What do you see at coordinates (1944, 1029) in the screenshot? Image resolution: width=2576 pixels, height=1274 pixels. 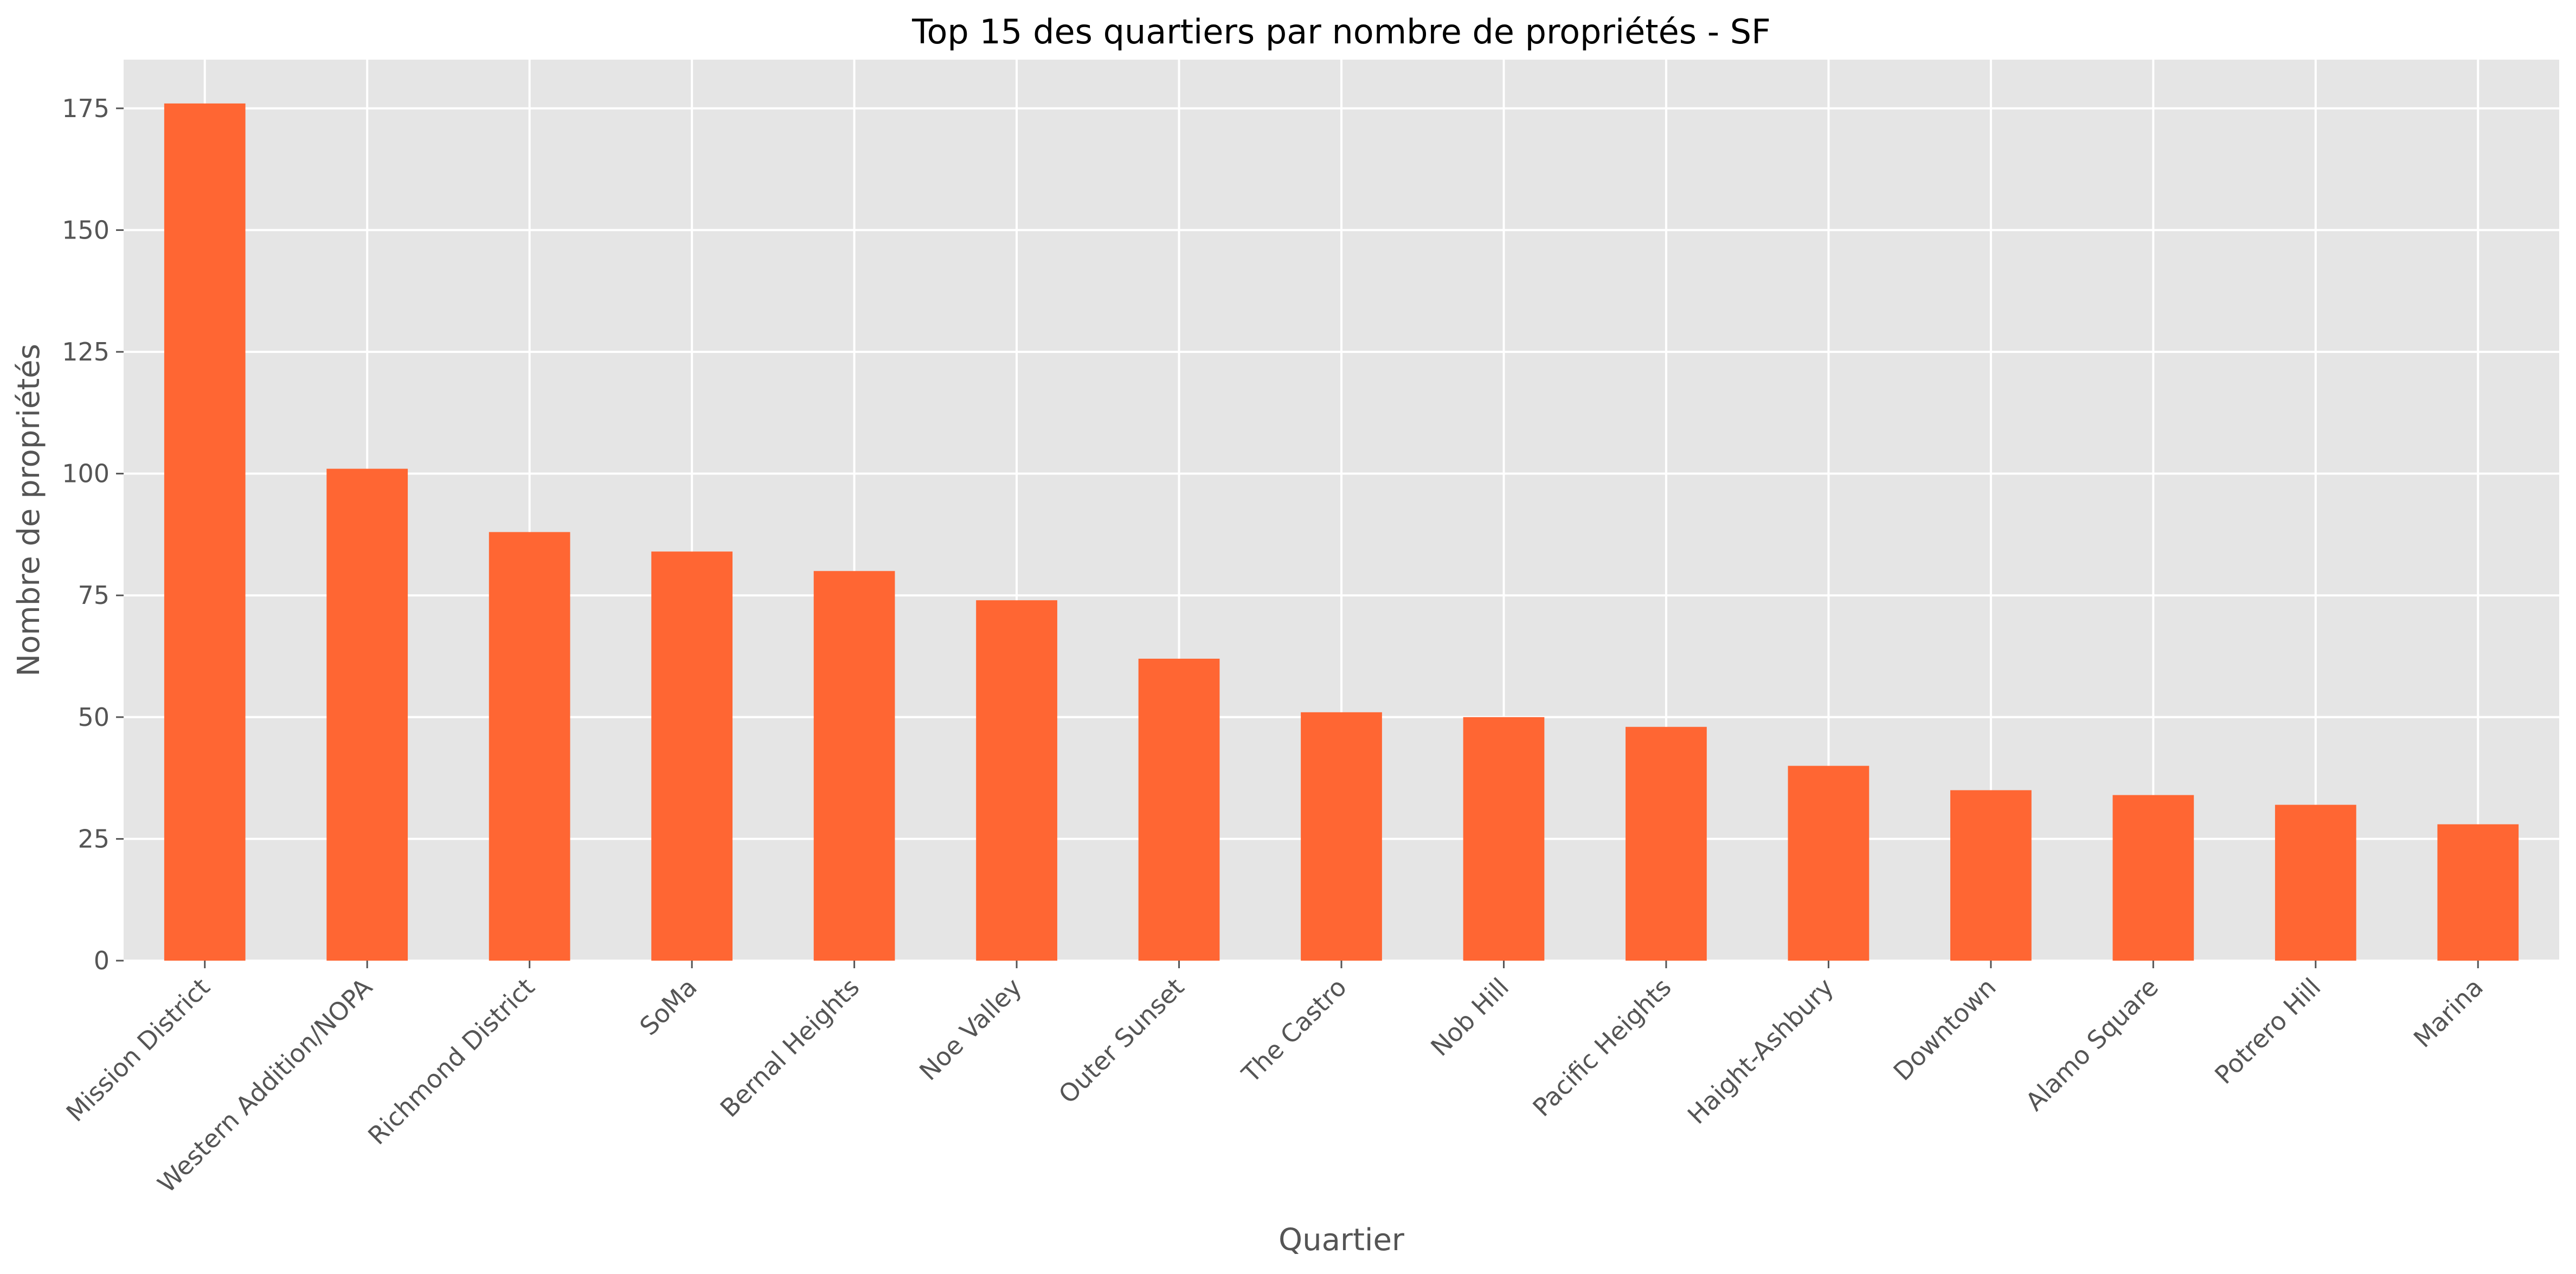 I see `x-tick-label: Downtown` at bounding box center [1944, 1029].